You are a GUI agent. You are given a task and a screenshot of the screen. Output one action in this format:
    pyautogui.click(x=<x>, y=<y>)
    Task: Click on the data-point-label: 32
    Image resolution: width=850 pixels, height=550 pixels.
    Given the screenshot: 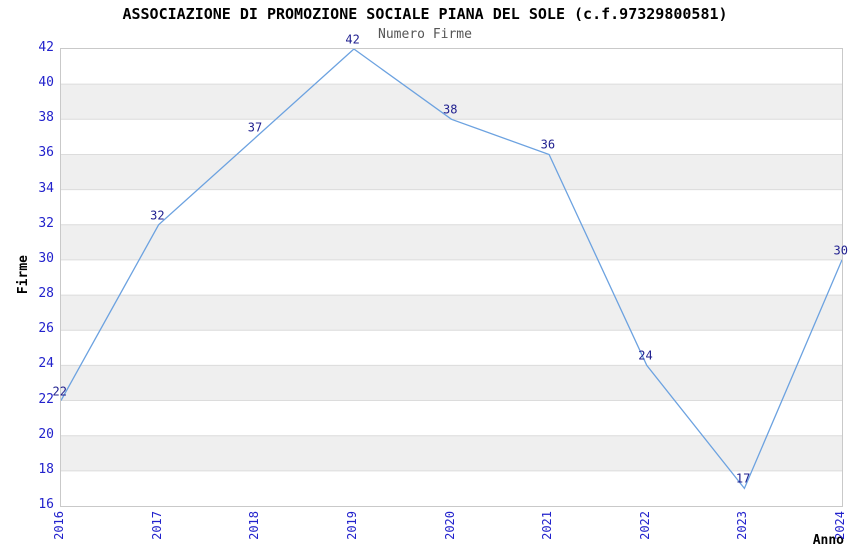 What is the action you would take?
    pyautogui.click(x=157, y=215)
    